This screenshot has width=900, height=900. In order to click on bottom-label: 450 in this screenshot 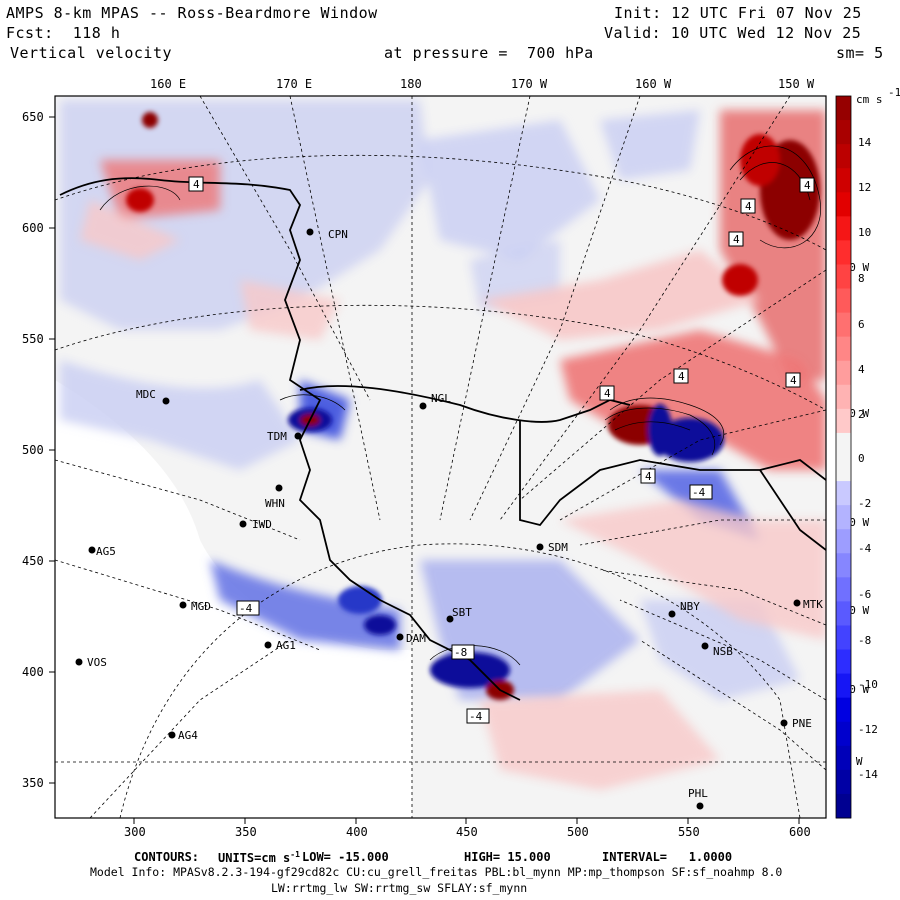, I will do `click(467, 832)`.